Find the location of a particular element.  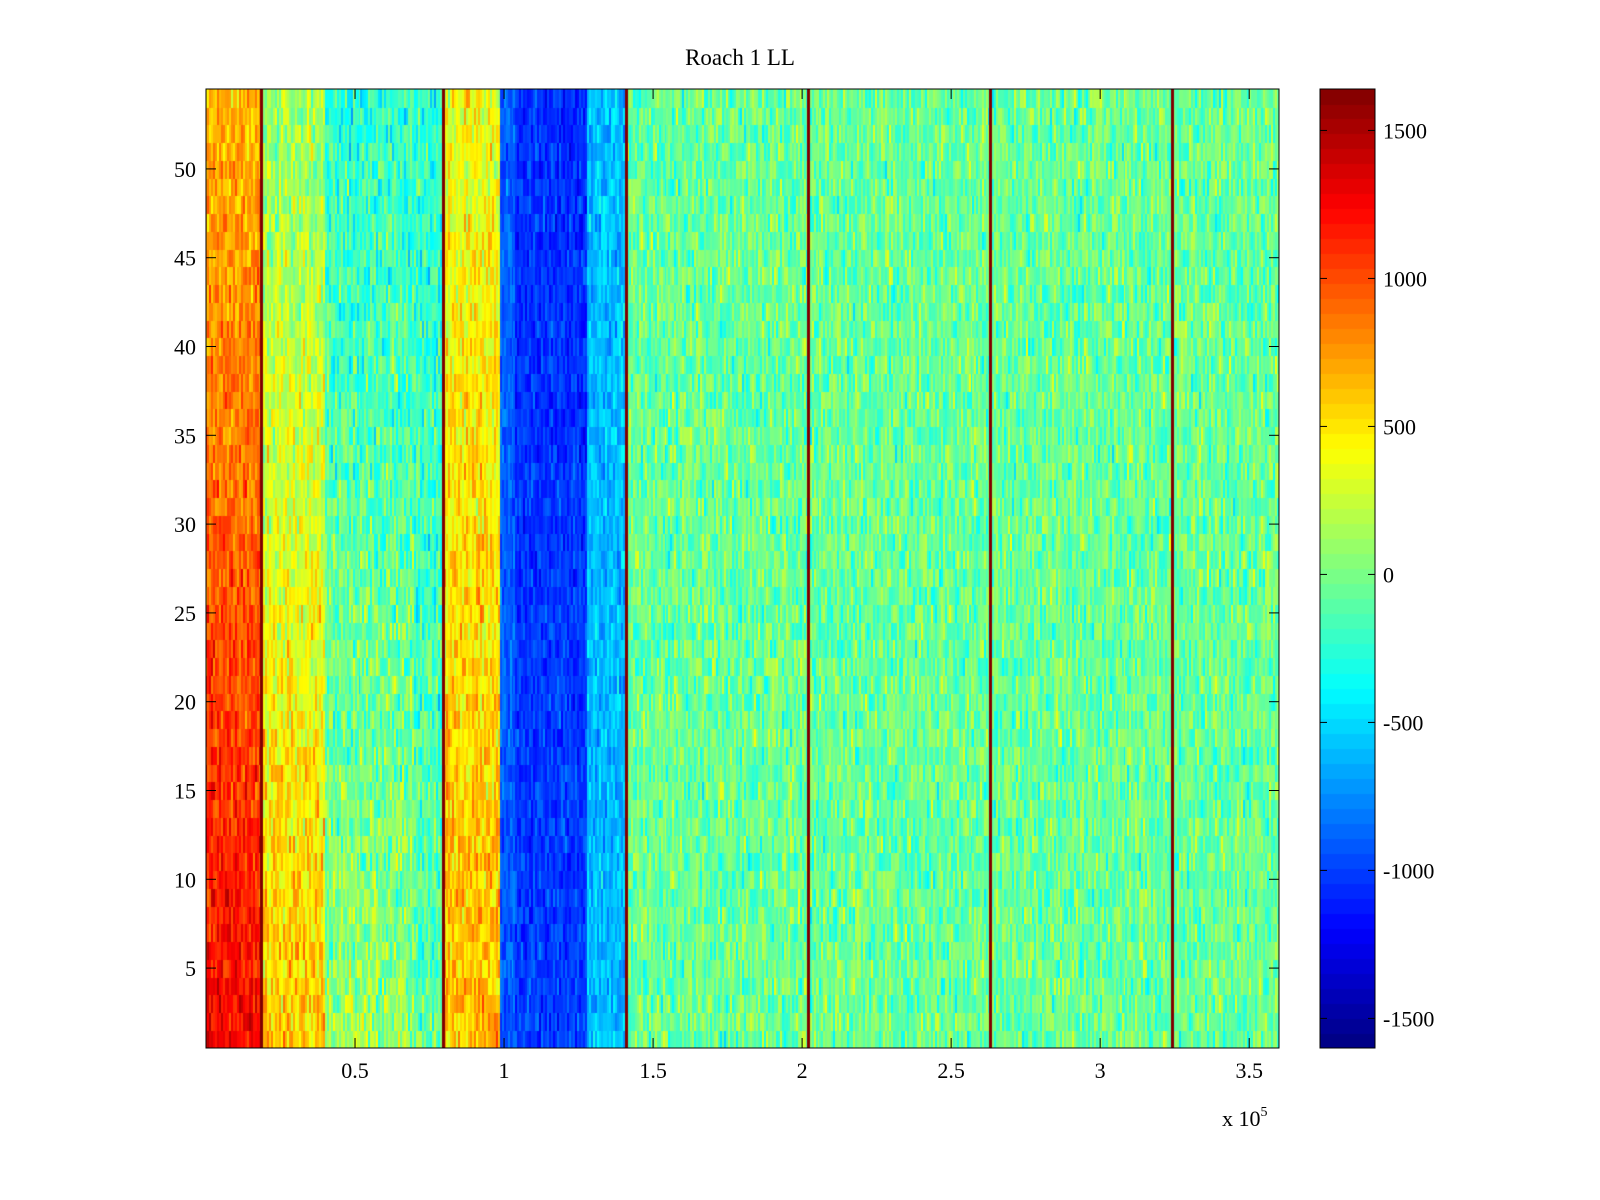

x-axis-multiplier-exponent: 5 is located at coordinates (1264, 1112).